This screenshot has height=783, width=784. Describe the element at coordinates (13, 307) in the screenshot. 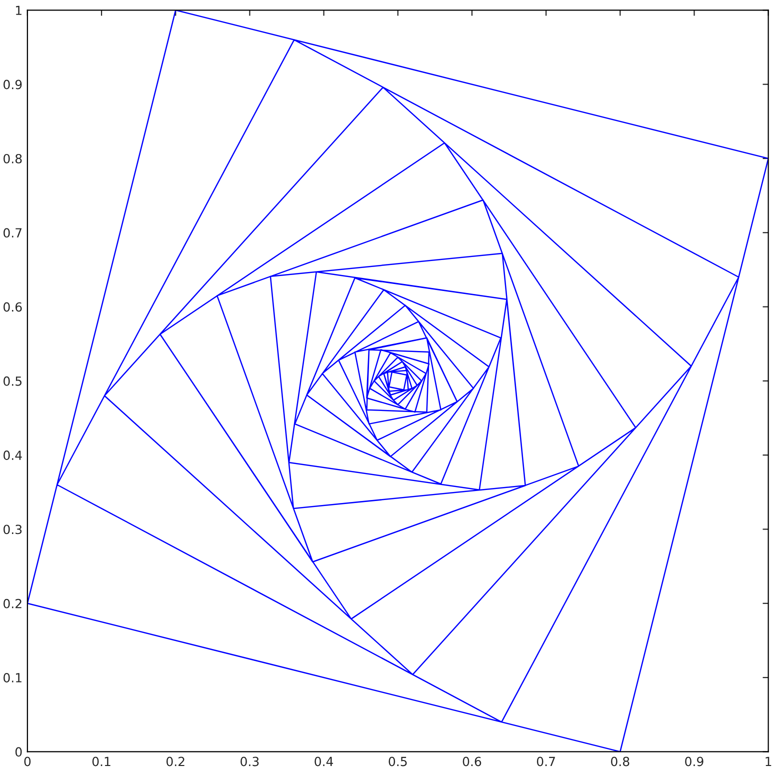

I see `y-tick-label: 0.6` at that location.